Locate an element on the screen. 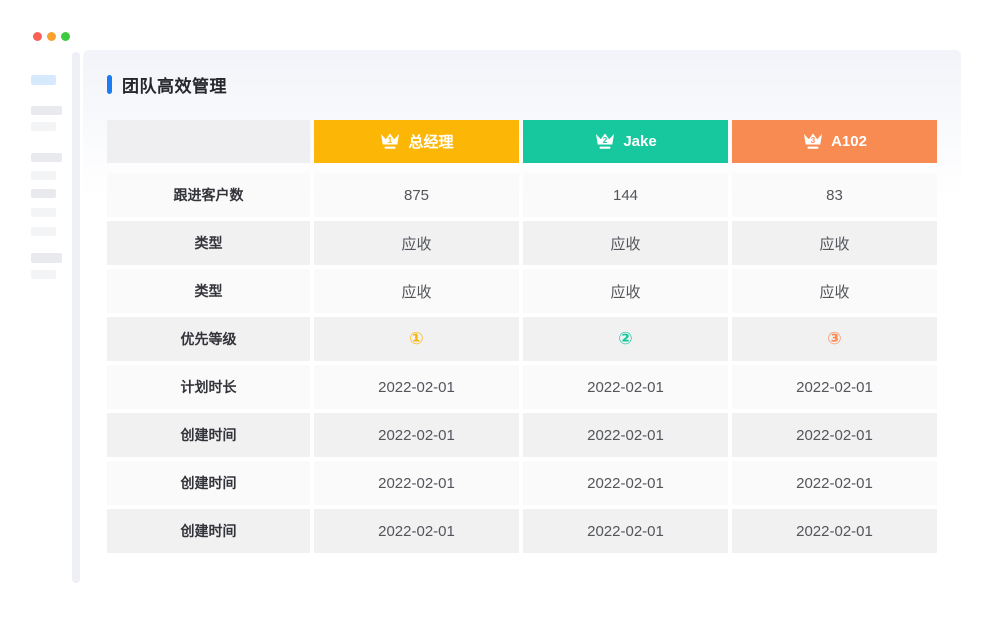 The width and height of the screenshot is (1000, 629). window-controls is located at coordinates (51, 36).